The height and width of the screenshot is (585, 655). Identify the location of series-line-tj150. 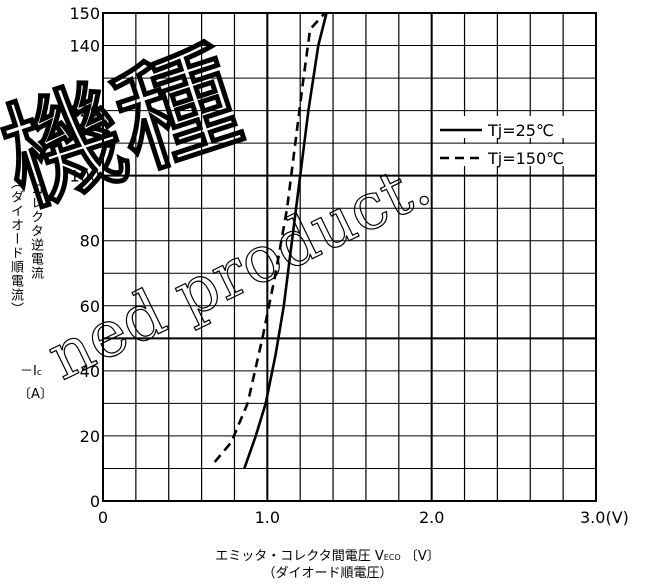
(269, 237).